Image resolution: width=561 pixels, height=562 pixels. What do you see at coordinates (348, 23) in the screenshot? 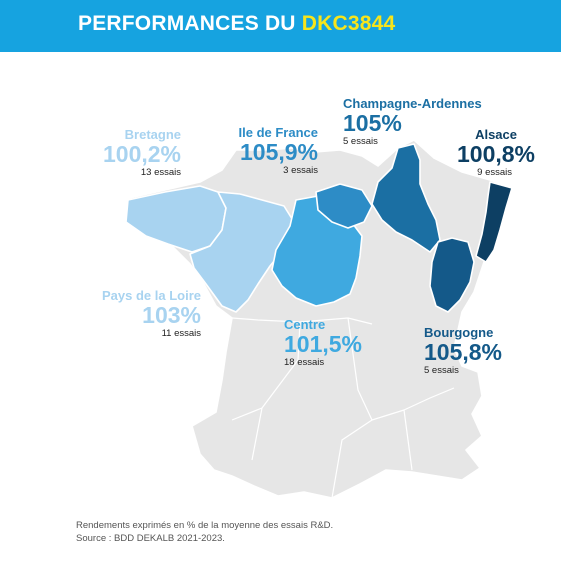
I see `title-highlight: DKC3844` at bounding box center [348, 23].